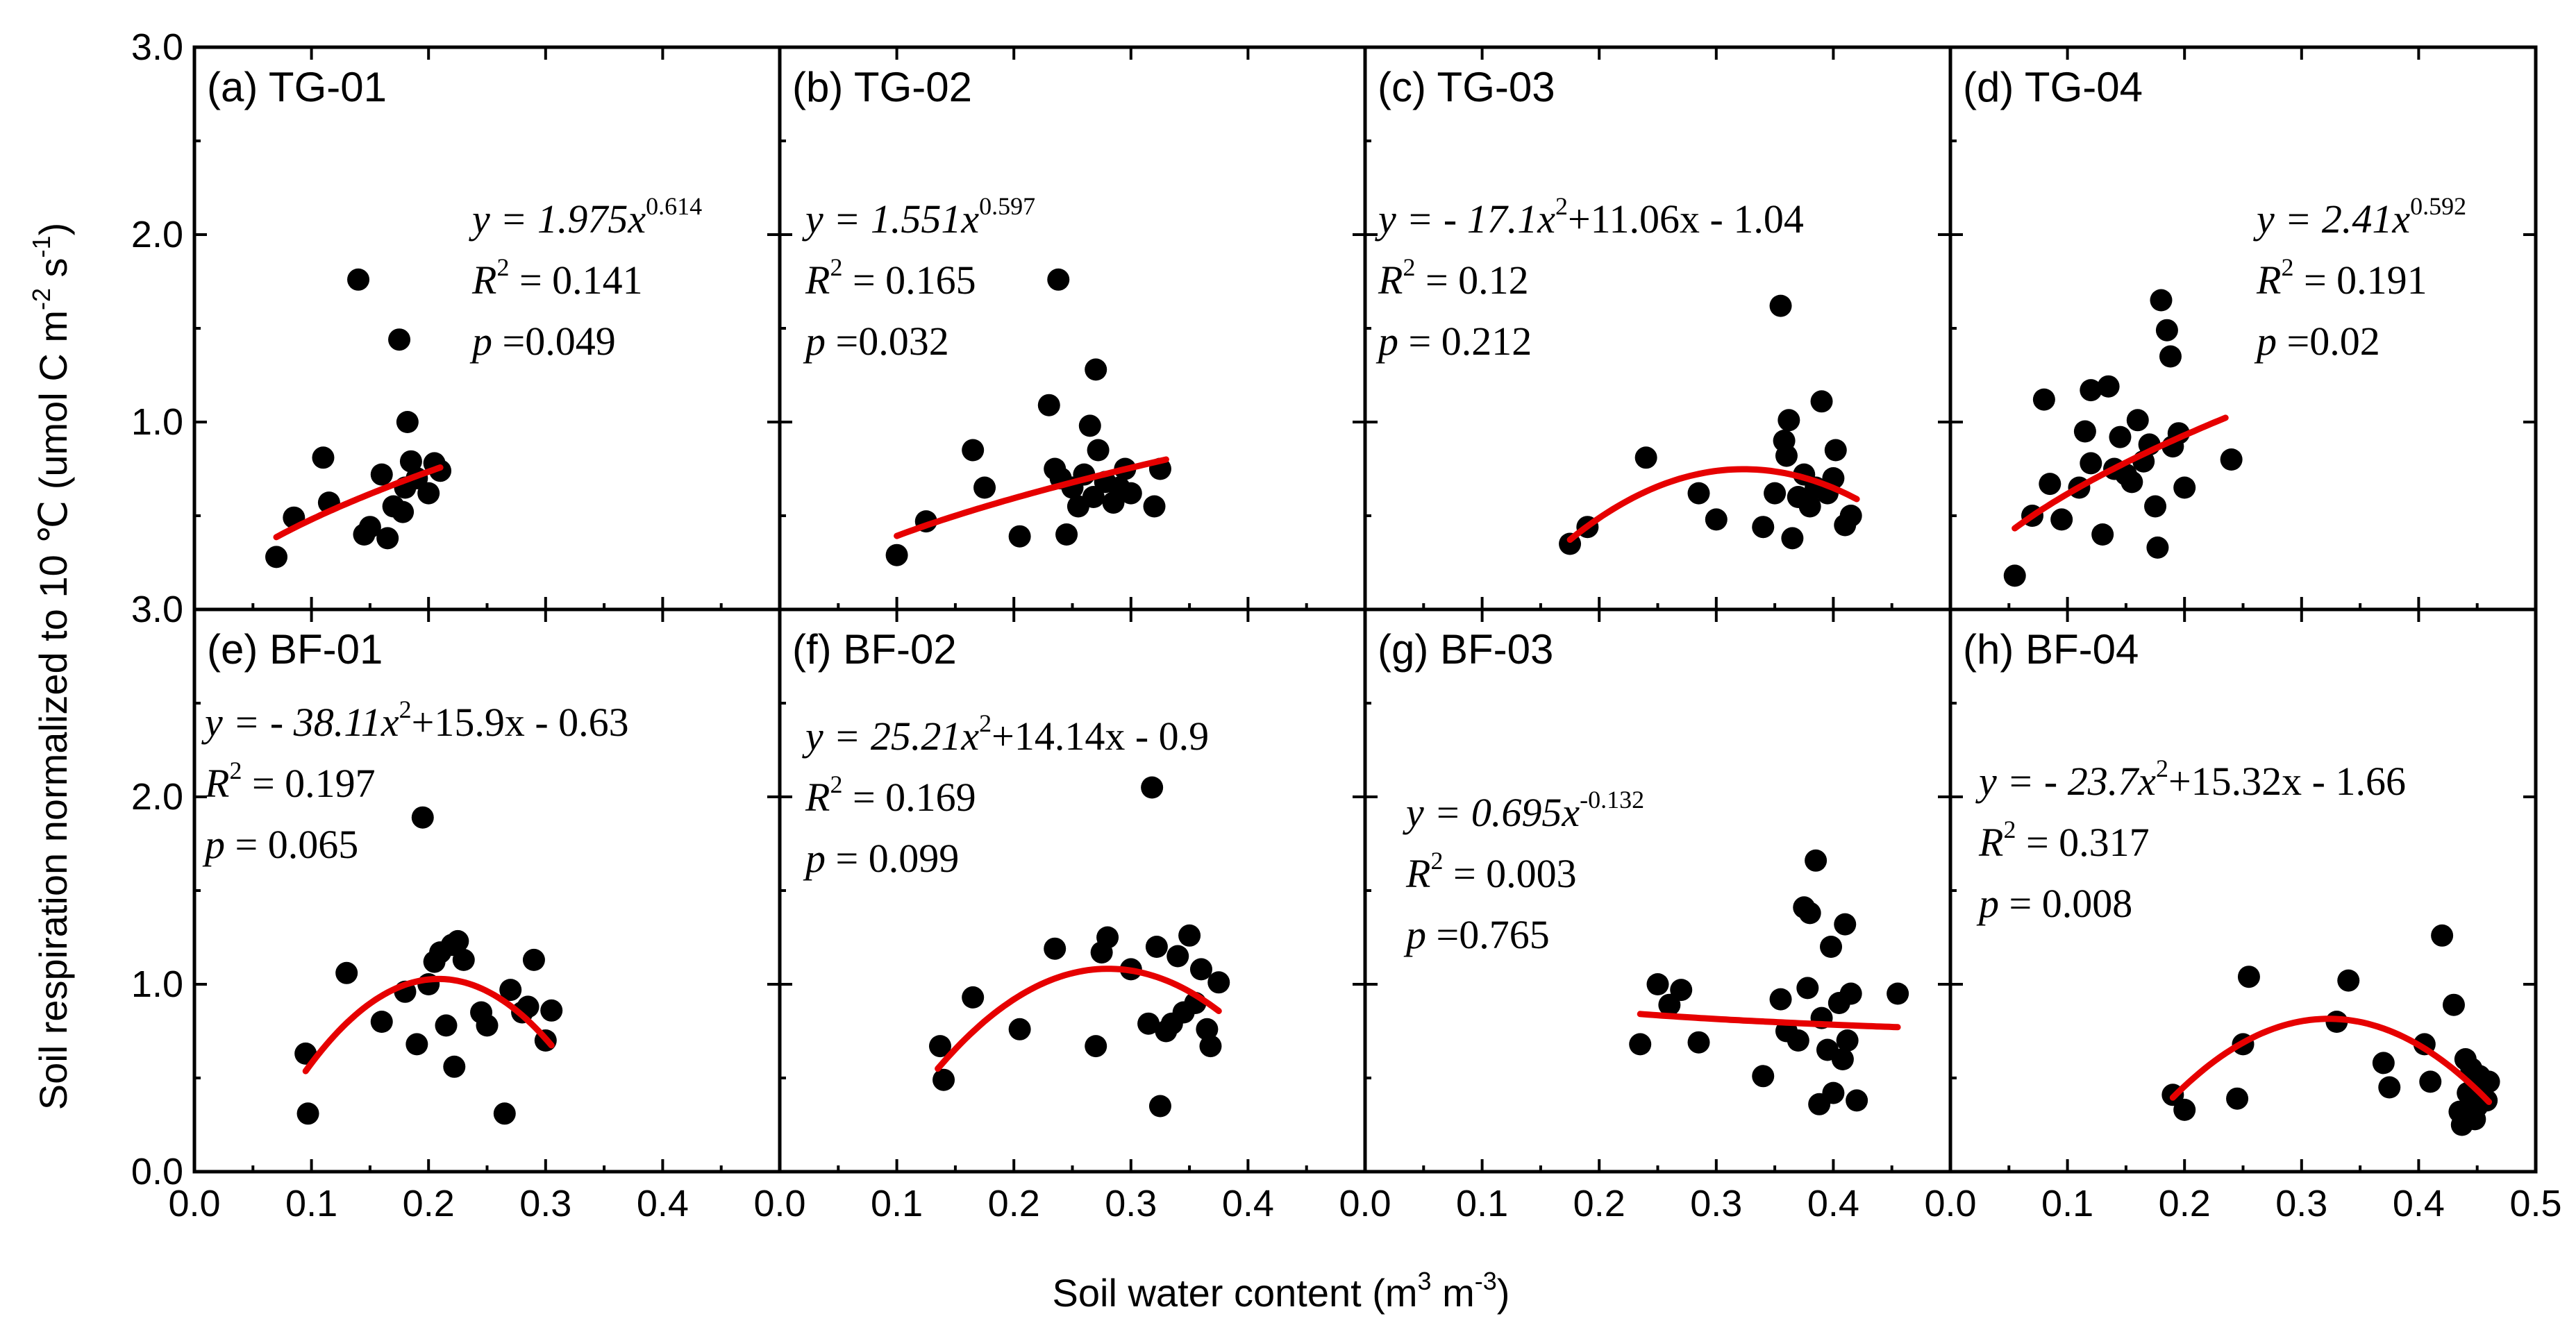 Image resolution: width=2576 pixels, height=1323 pixels. Describe the element at coordinates (585, 217) in the screenshot. I see `fit-equation: y = 1.975x0.614` at that location.